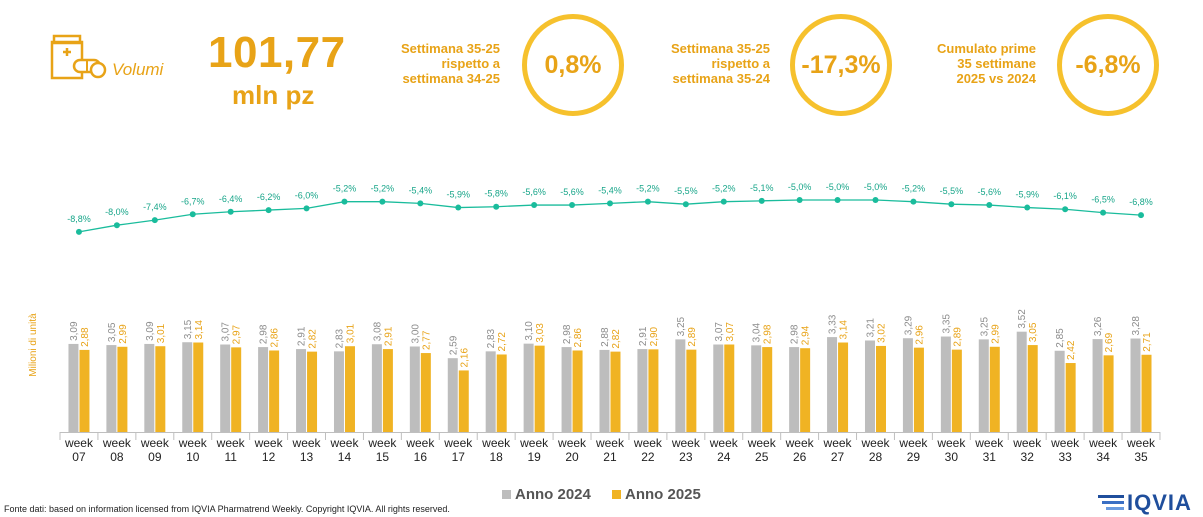 The image size is (1203, 517). What do you see at coordinates (80, 57) in the screenshot?
I see `medicine-box-icon` at bounding box center [80, 57].